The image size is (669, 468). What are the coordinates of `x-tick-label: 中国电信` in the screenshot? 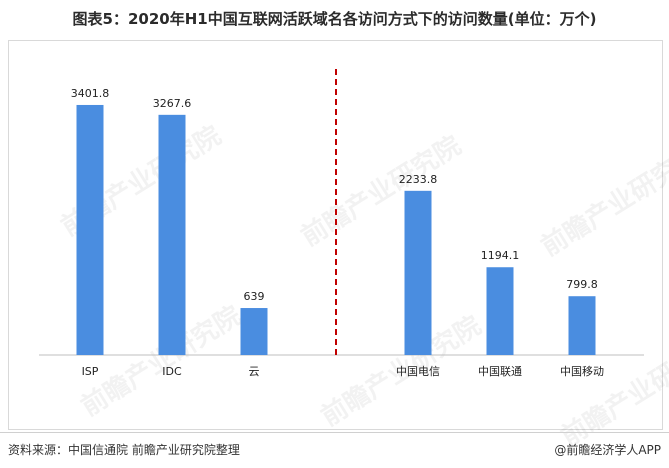 It's located at (418, 371).